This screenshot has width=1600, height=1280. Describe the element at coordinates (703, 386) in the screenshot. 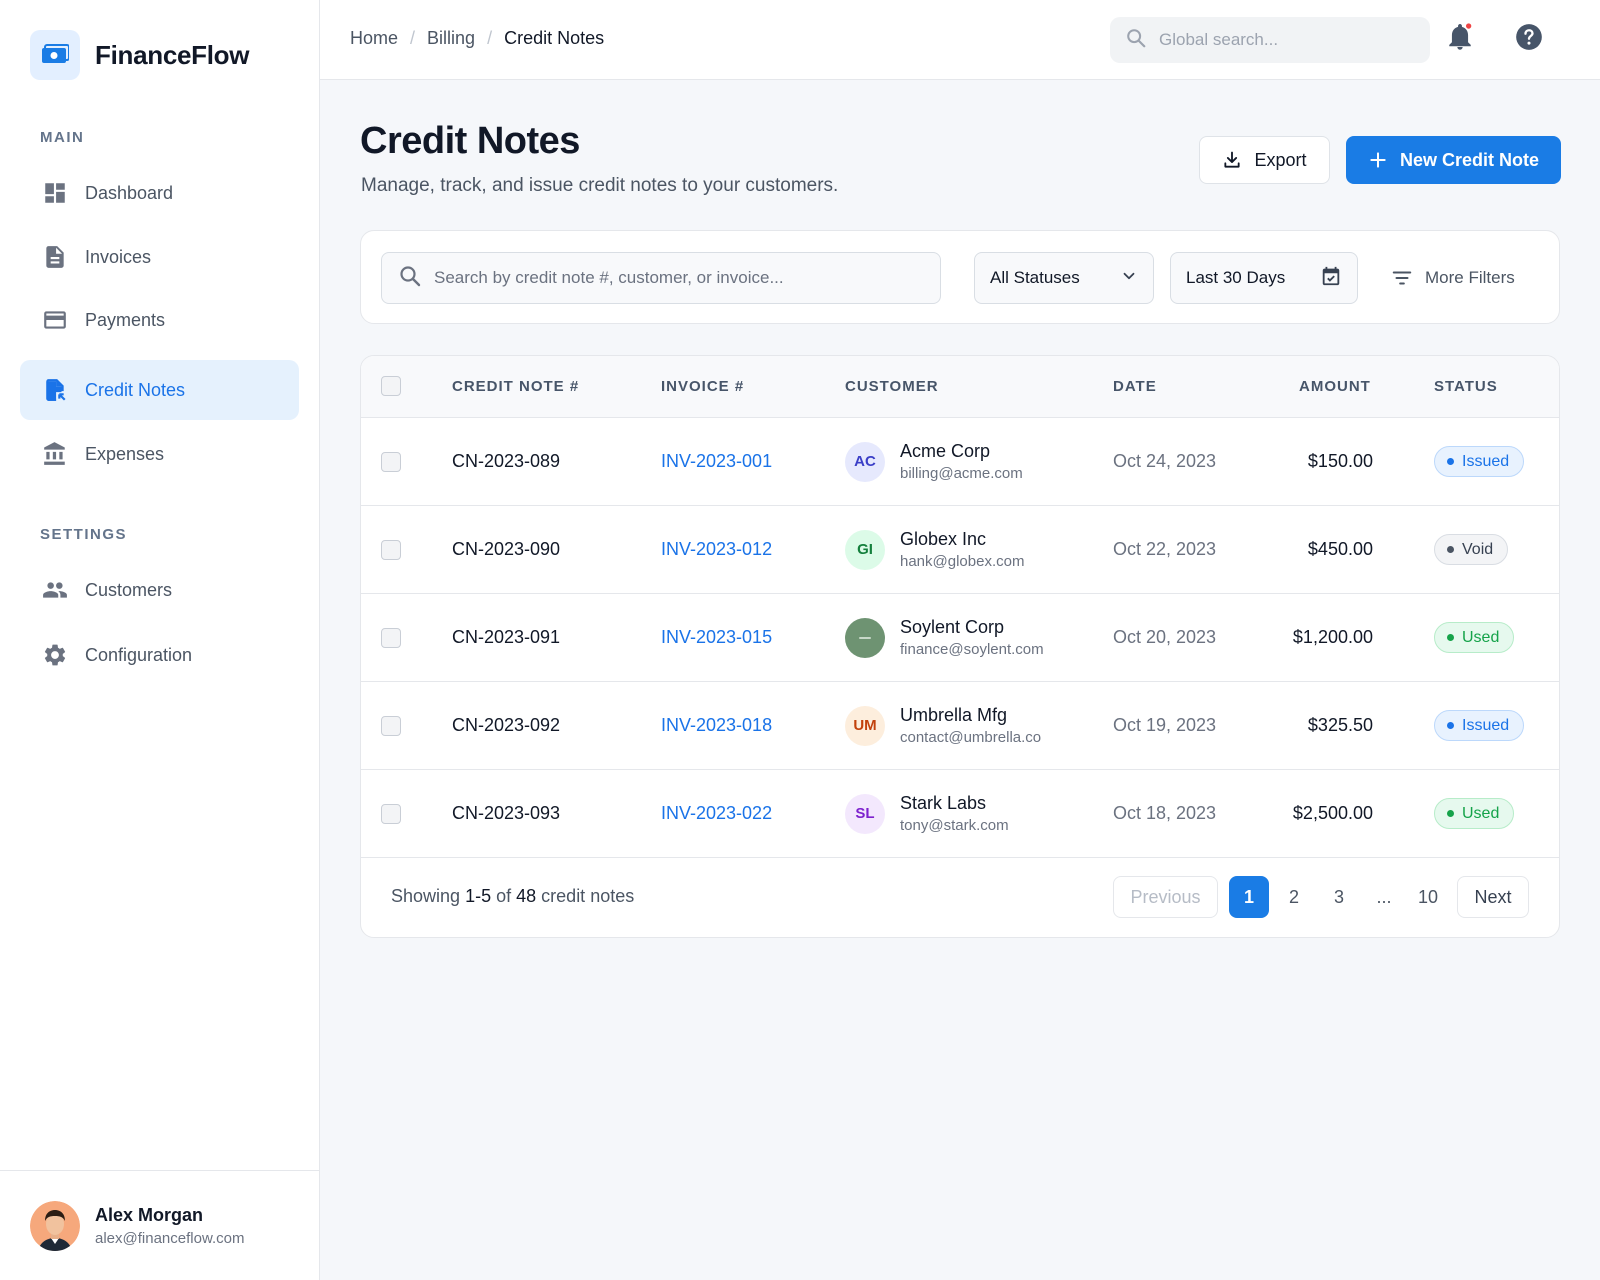

I see `column-header-invoice: INVOICE #` at that location.